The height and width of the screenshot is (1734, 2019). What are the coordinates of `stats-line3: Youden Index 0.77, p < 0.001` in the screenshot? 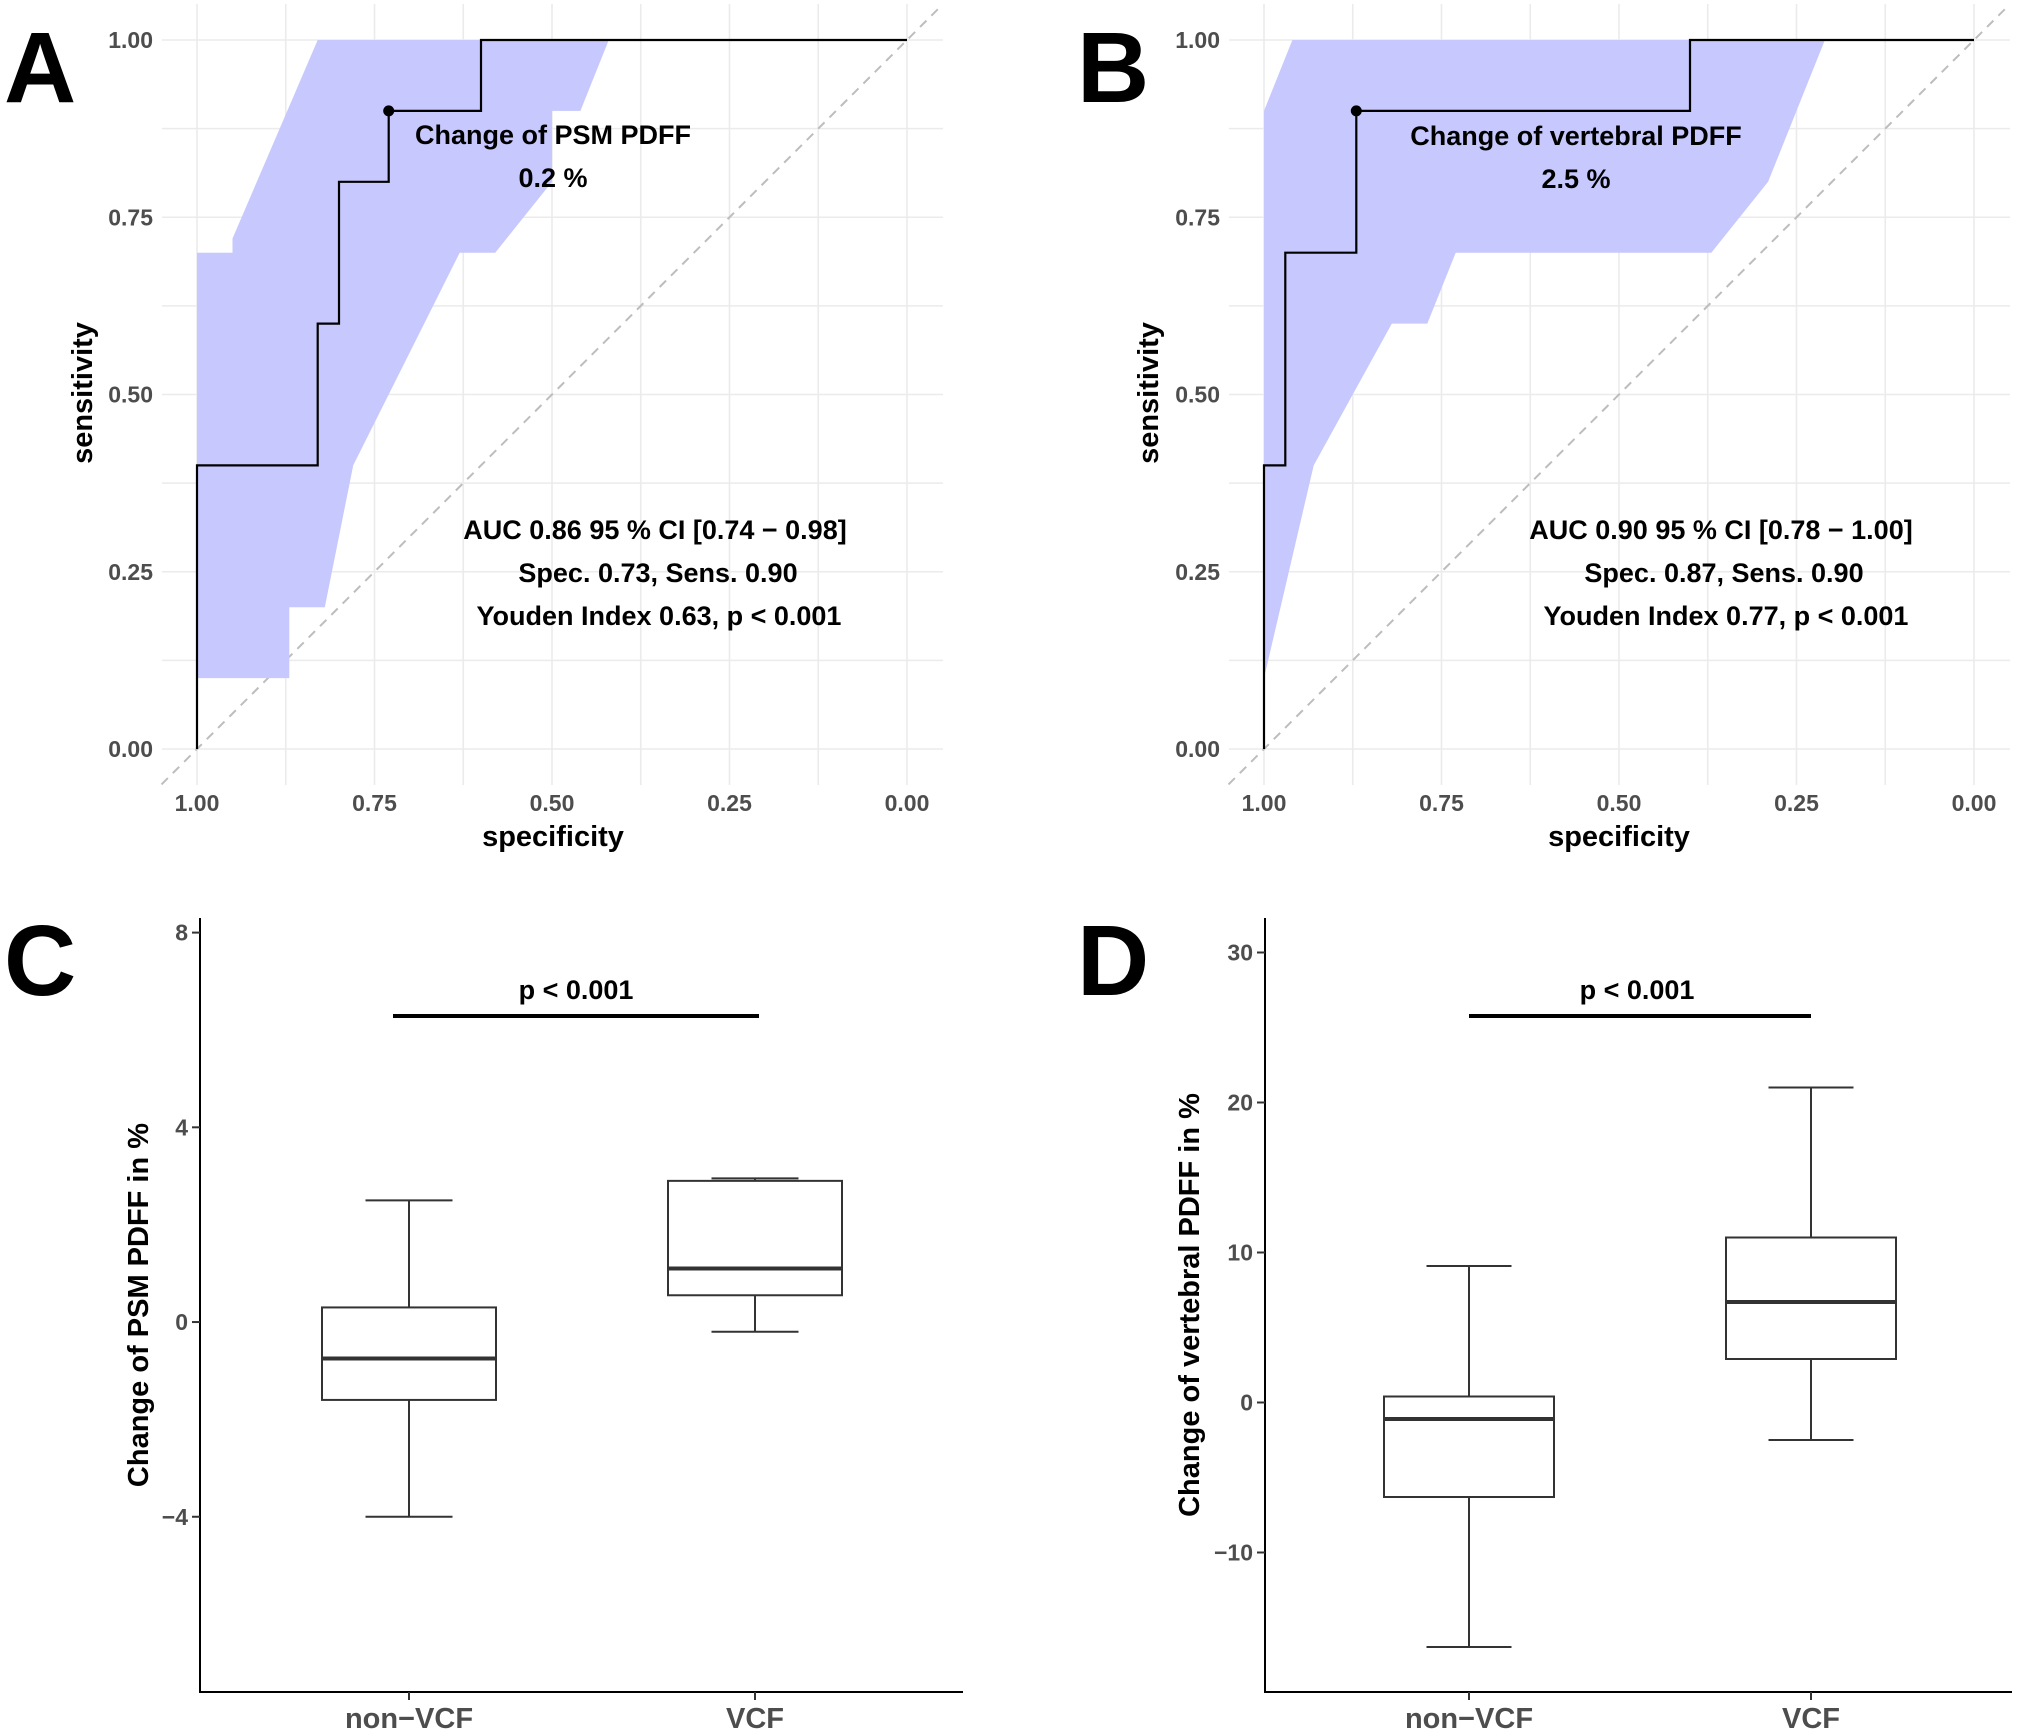 It's located at (1726, 616).